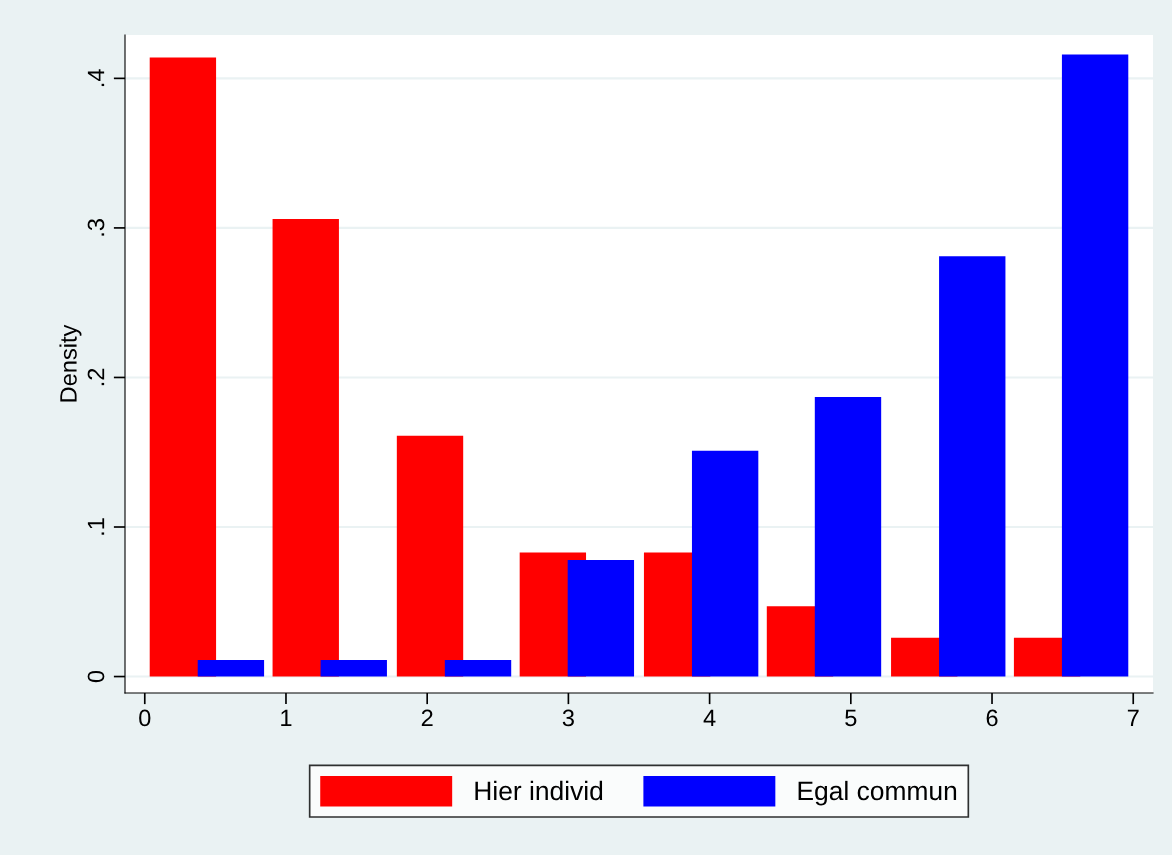 The image size is (1172, 855). I want to click on legend-label: Hier individ, so click(539, 790).